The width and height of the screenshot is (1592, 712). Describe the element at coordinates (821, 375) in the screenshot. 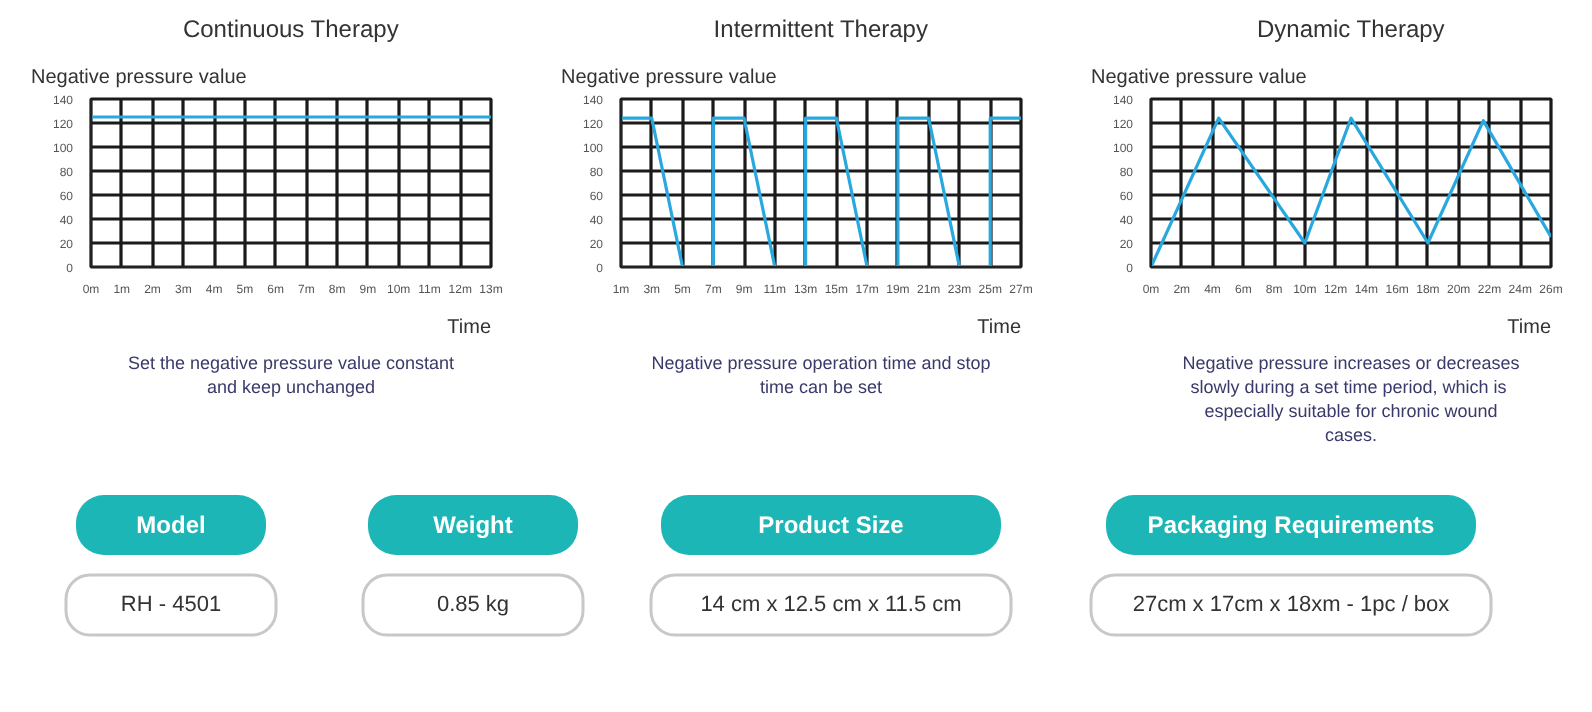

I see `text: Negative pressure operation time and stop time can be set` at that location.